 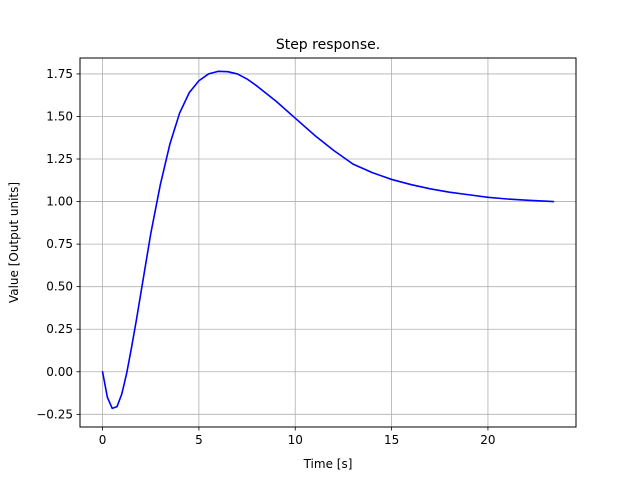 I want to click on chart-title: Step response., so click(x=328, y=45).